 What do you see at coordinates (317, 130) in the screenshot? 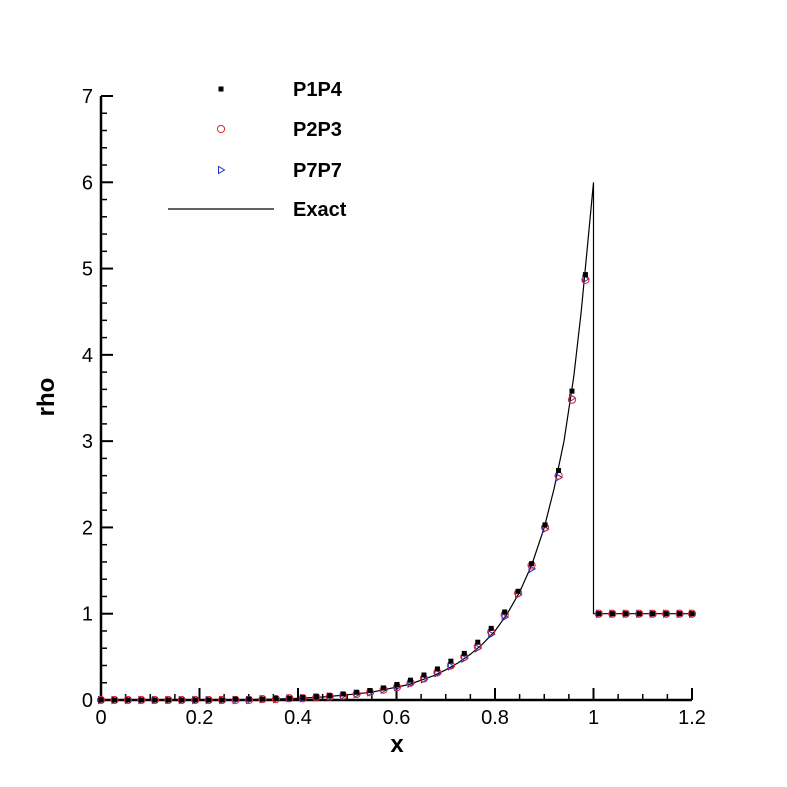
I see `legend-label-p2p3: P2P3` at bounding box center [317, 130].